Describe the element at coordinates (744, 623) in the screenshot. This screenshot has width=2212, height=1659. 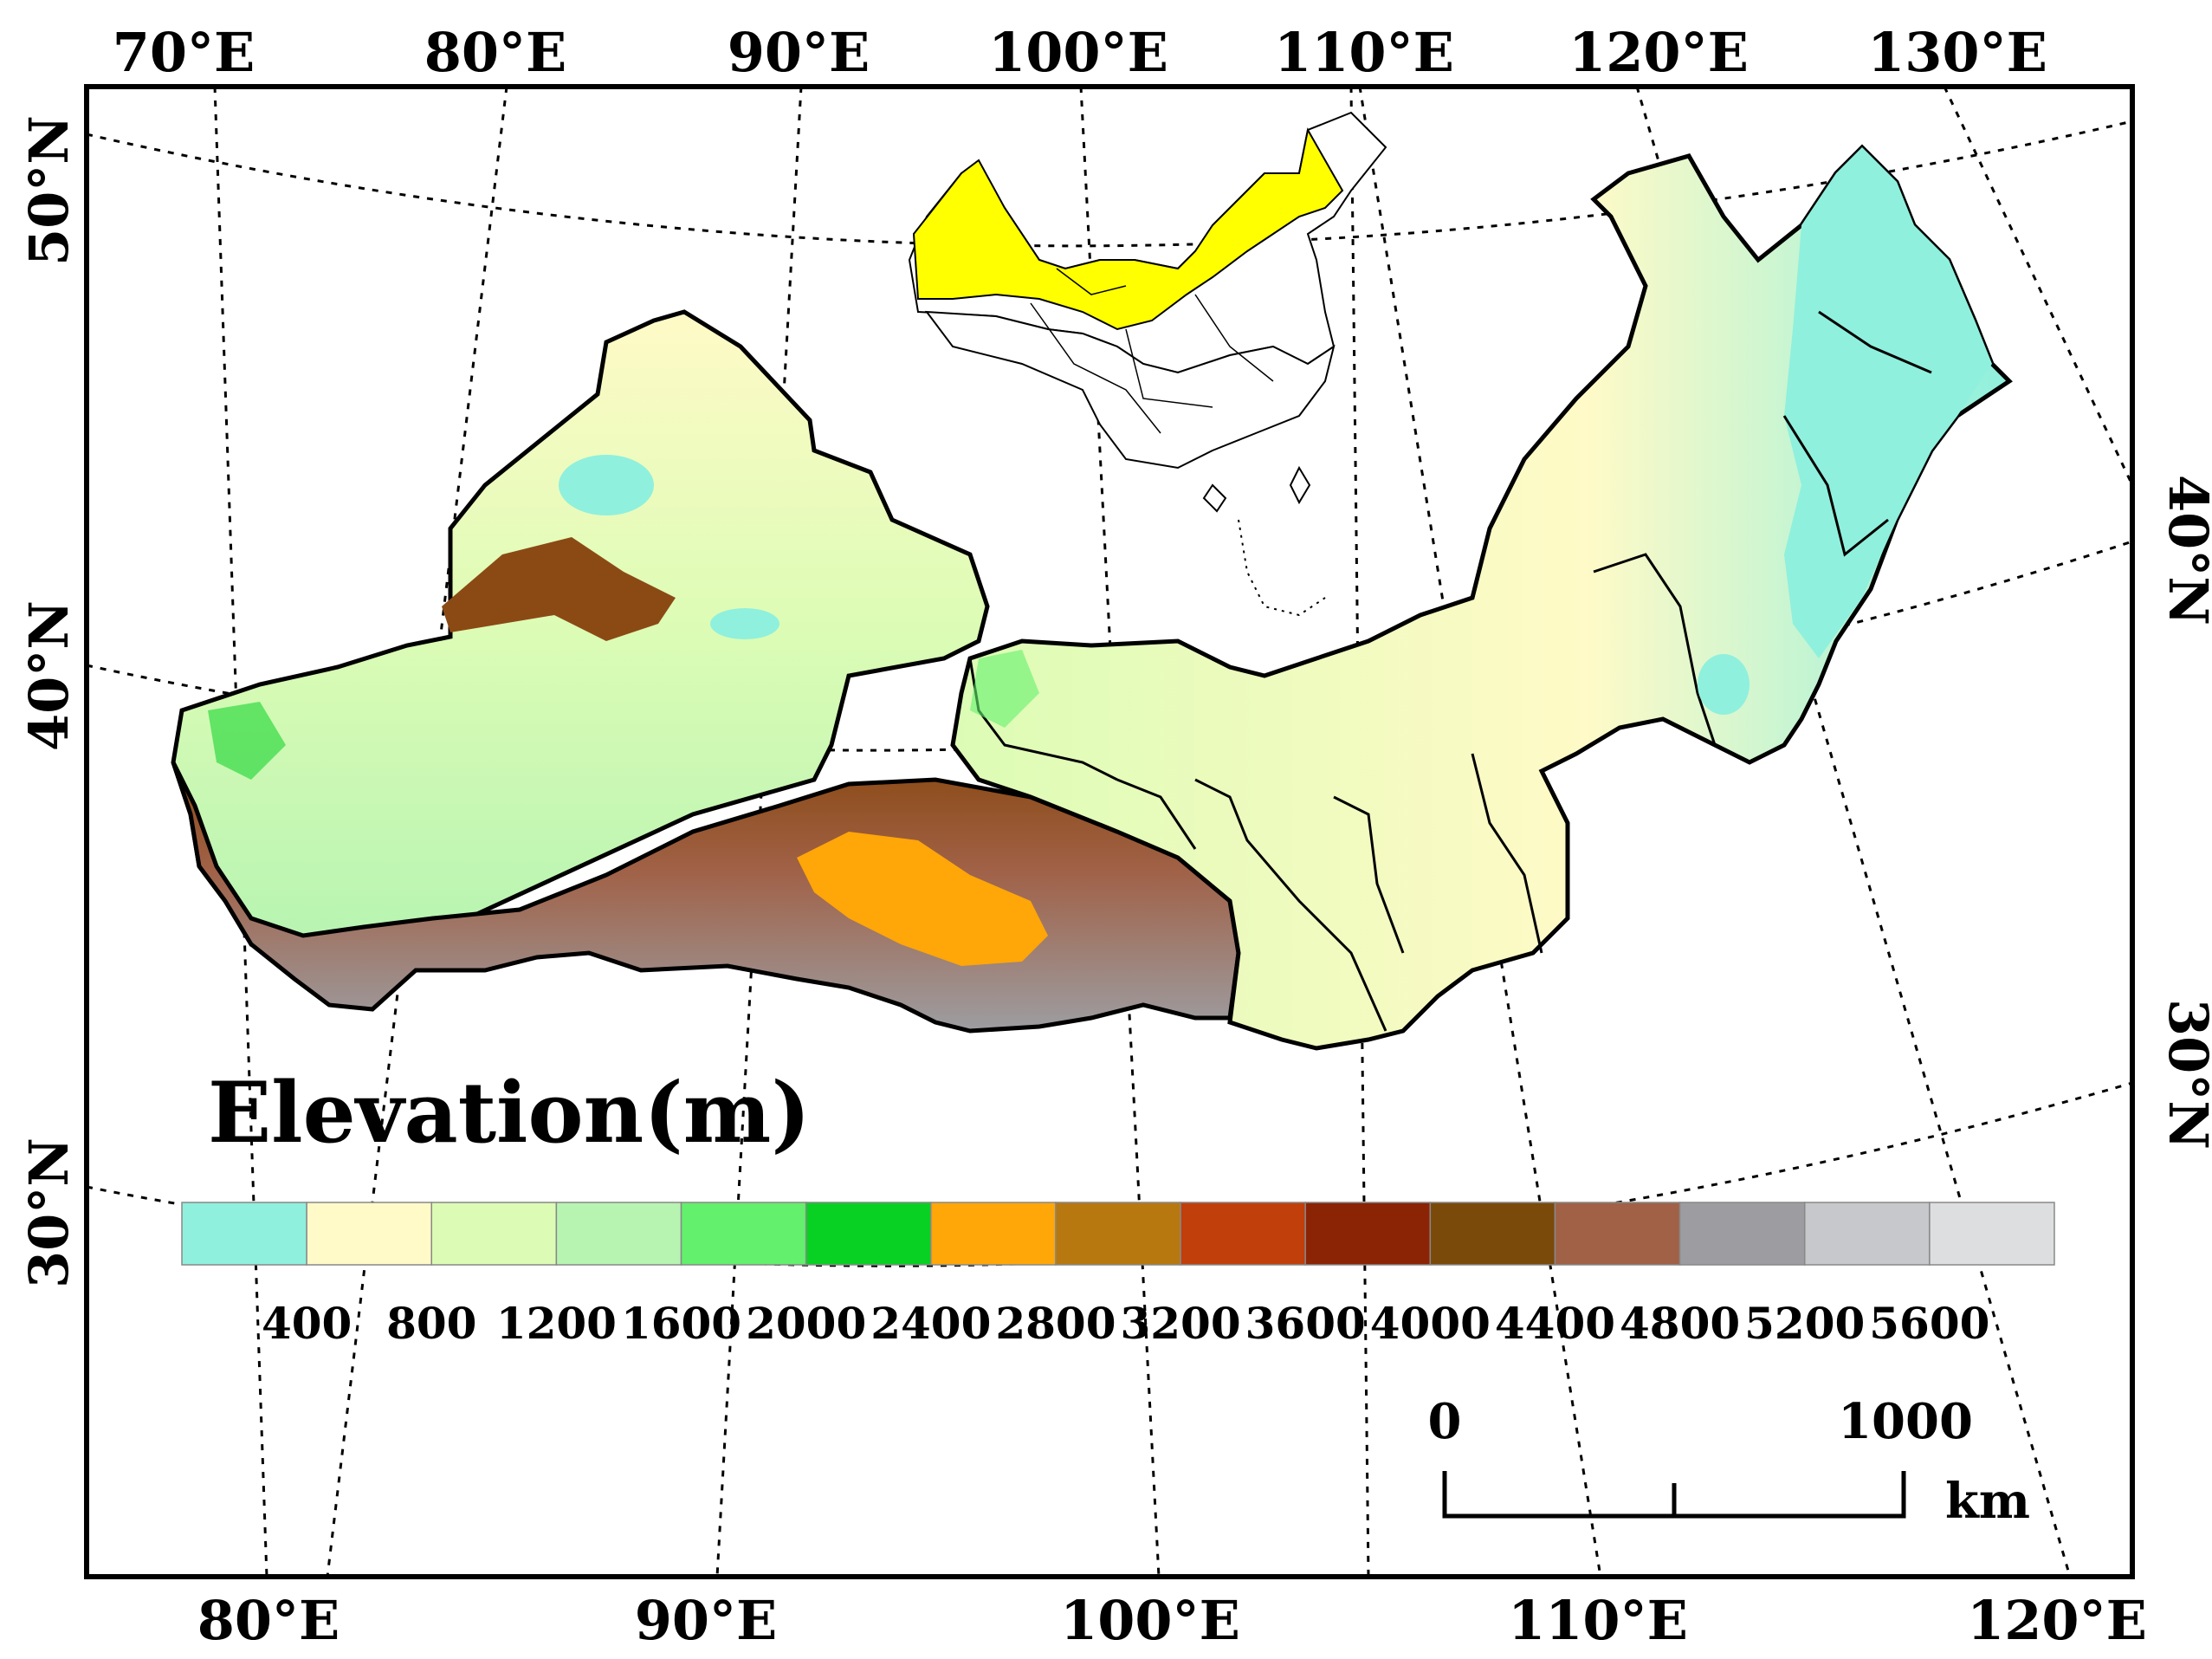
I see `lake-turpan` at that location.